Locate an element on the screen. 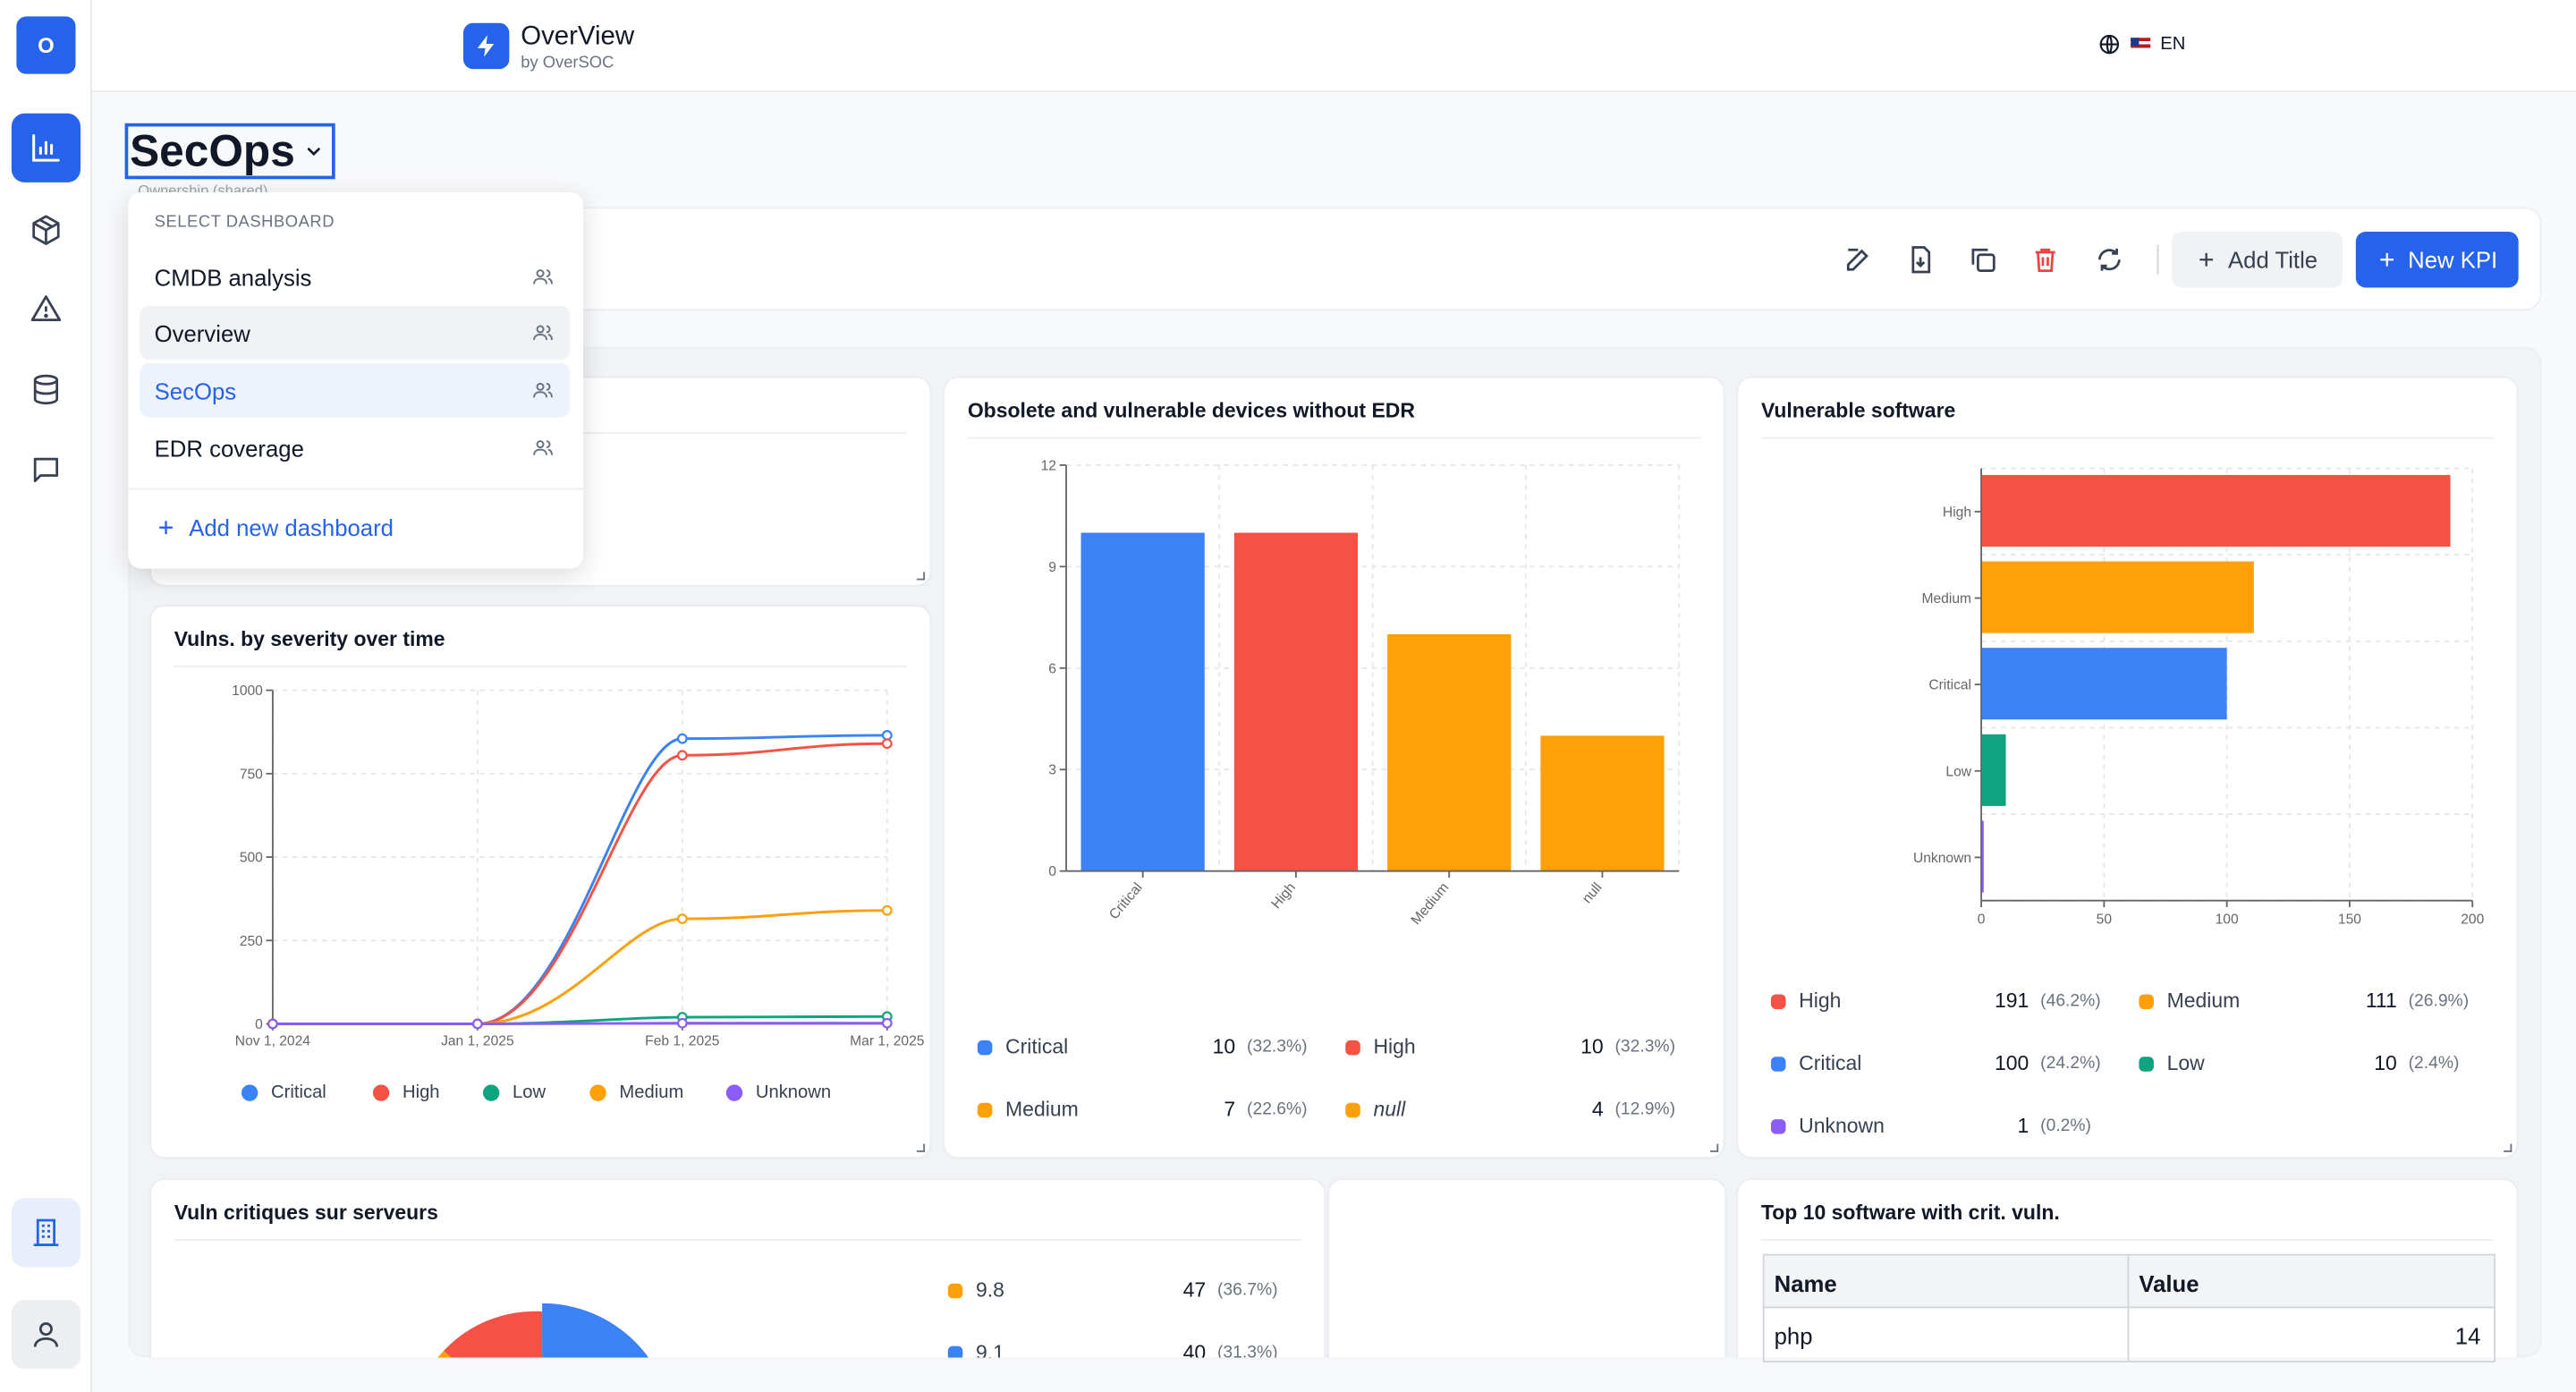 The height and width of the screenshot is (1392, 2576). new-kpi-button: New KPI is located at coordinates (2437, 260).